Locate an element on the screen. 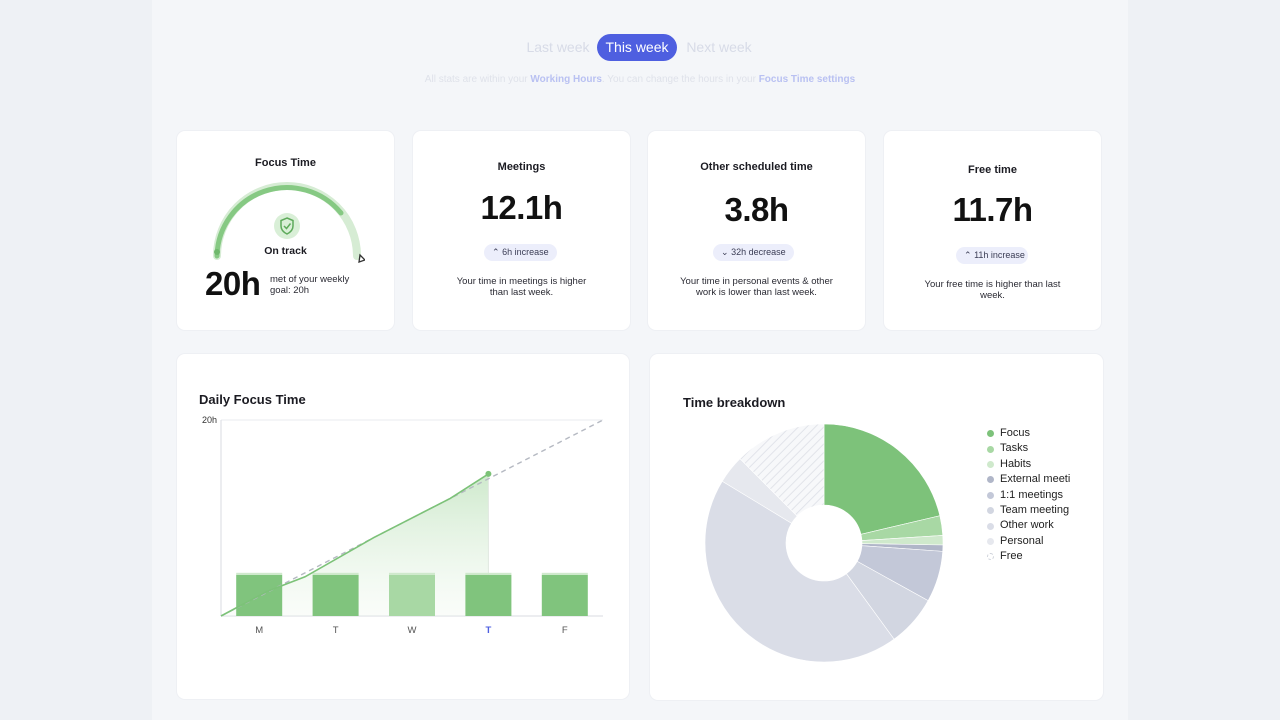  legend-label: Free is located at coordinates (1011, 556).